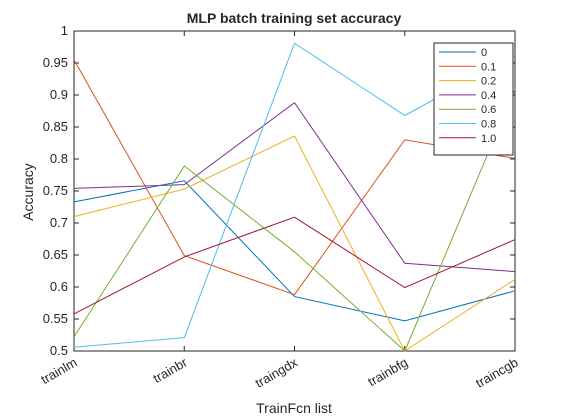  What do you see at coordinates (55, 62) in the screenshot?
I see `y-tick-label: 0.95` at bounding box center [55, 62].